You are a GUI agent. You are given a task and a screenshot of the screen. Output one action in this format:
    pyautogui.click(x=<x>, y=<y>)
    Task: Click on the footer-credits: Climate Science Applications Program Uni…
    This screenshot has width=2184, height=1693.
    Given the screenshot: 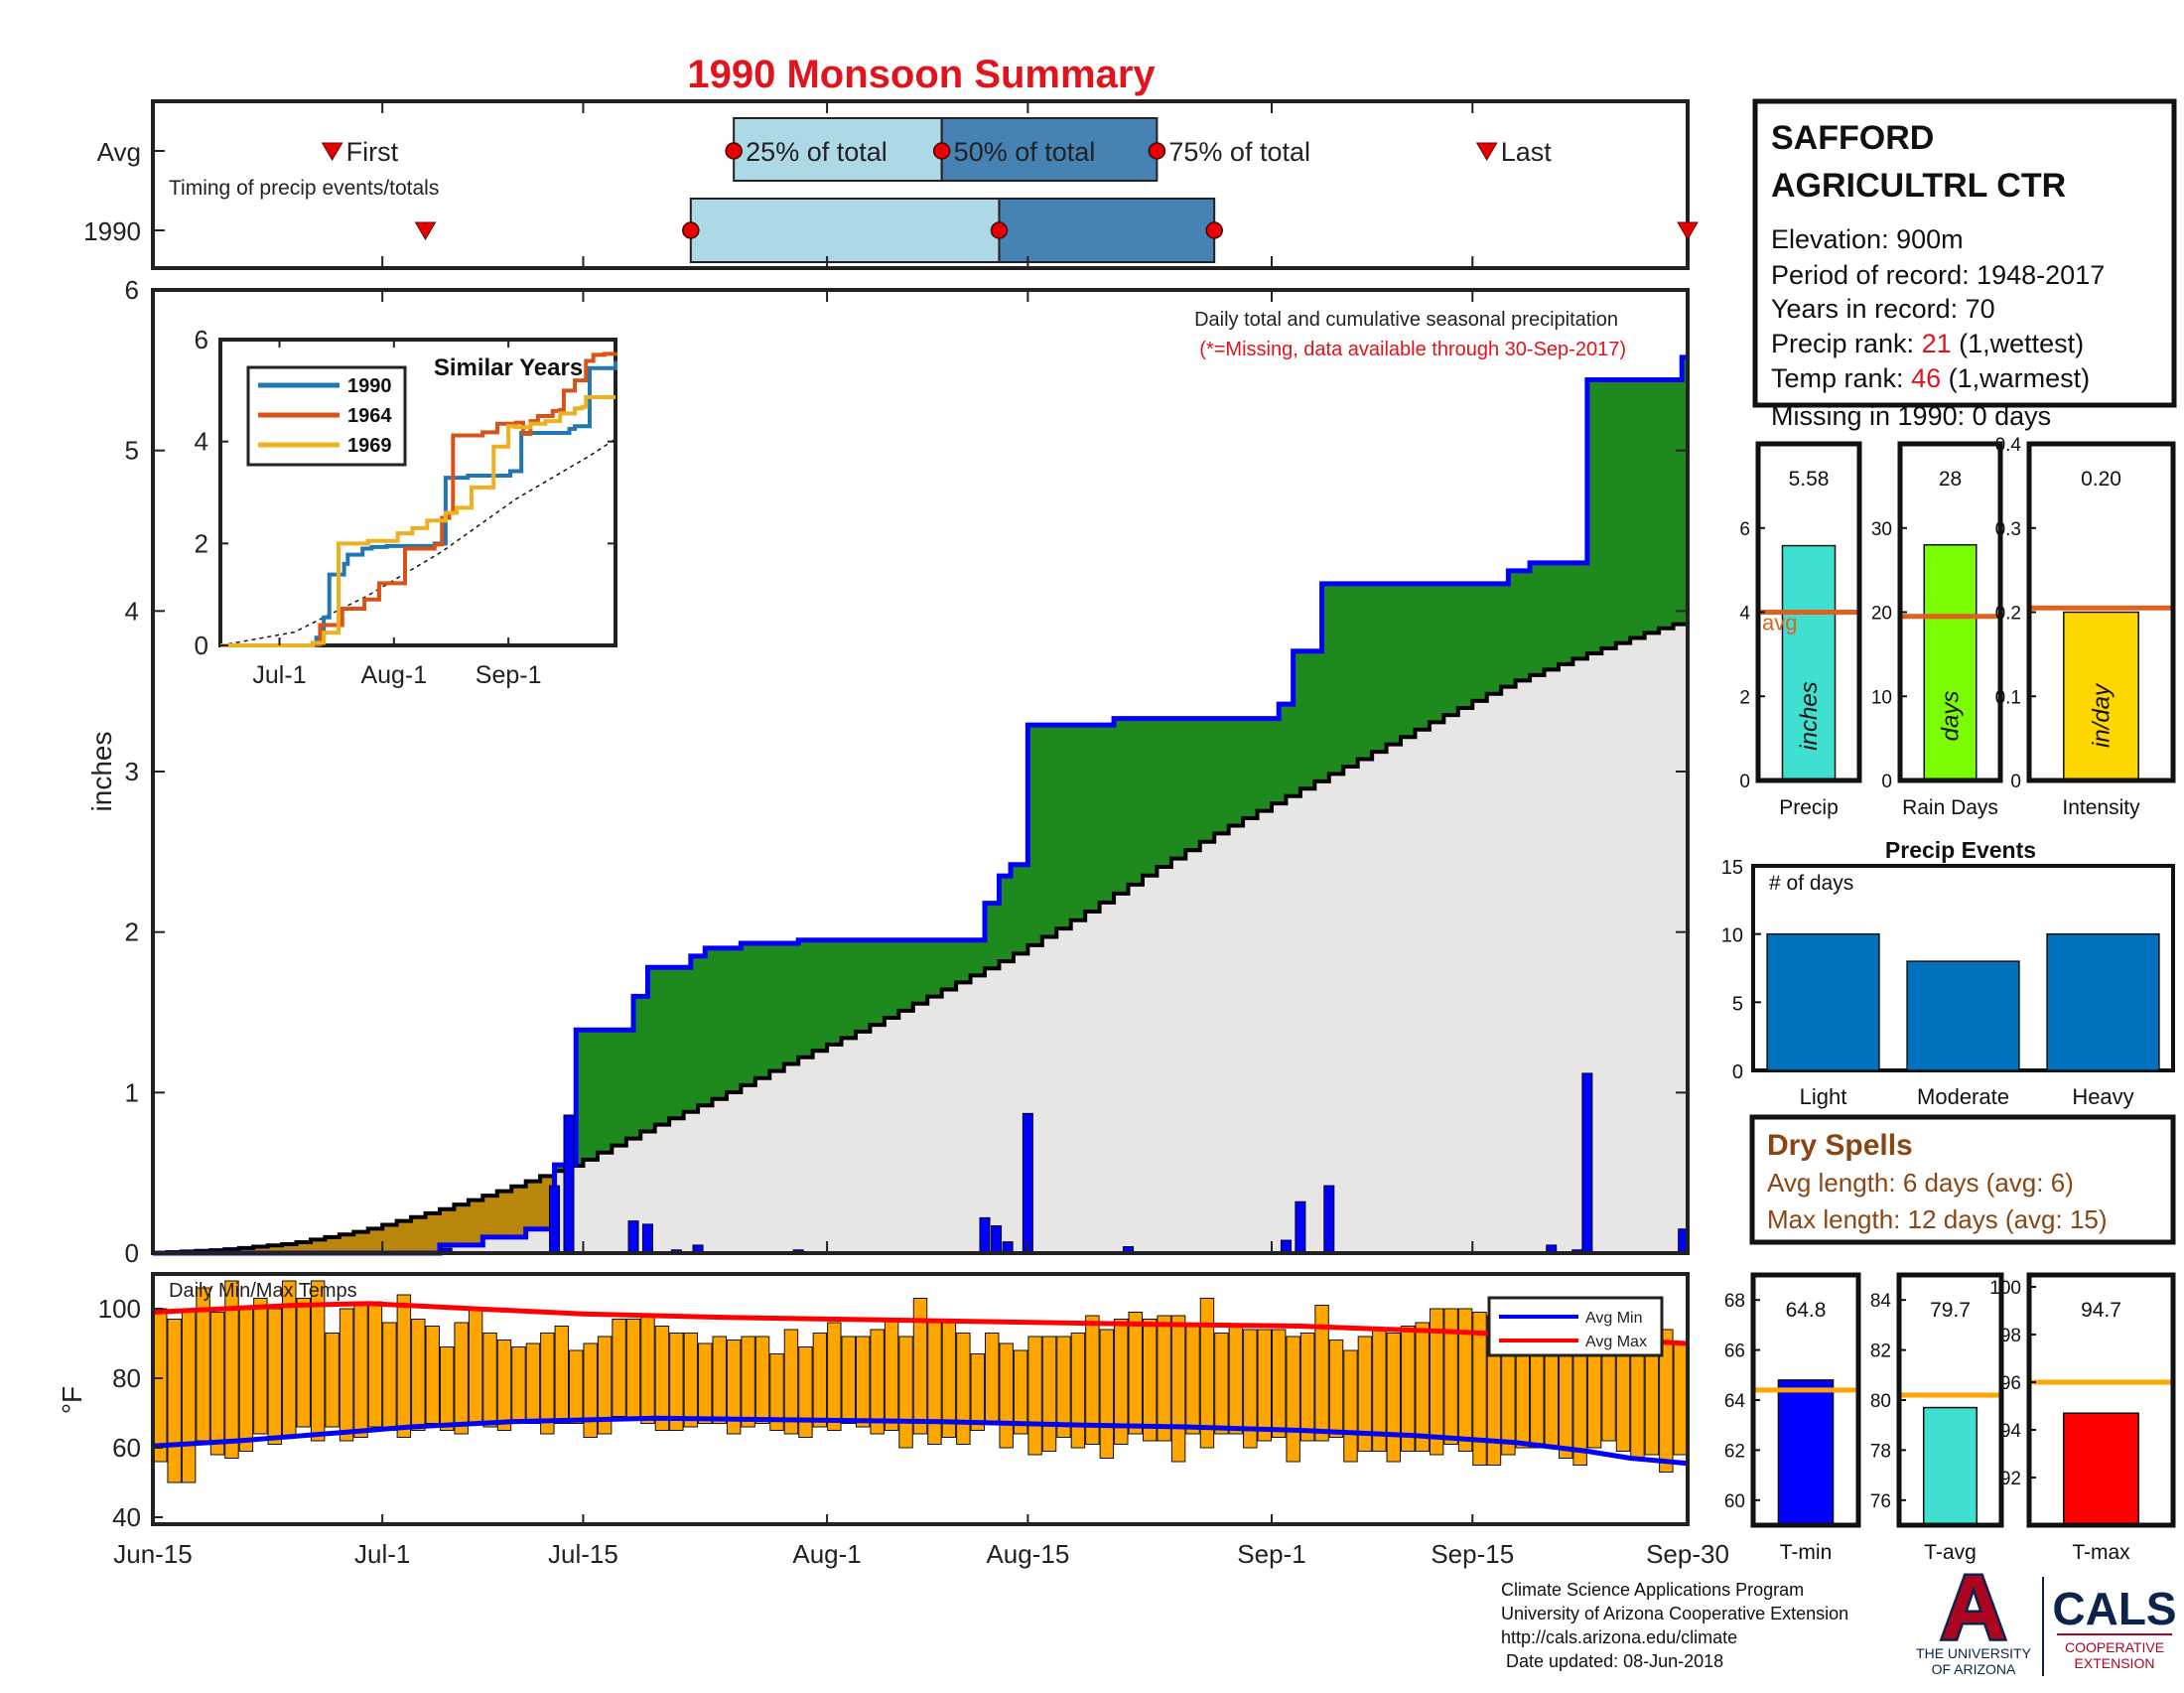 What is the action you would take?
    pyautogui.click(x=1674, y=1625)
    